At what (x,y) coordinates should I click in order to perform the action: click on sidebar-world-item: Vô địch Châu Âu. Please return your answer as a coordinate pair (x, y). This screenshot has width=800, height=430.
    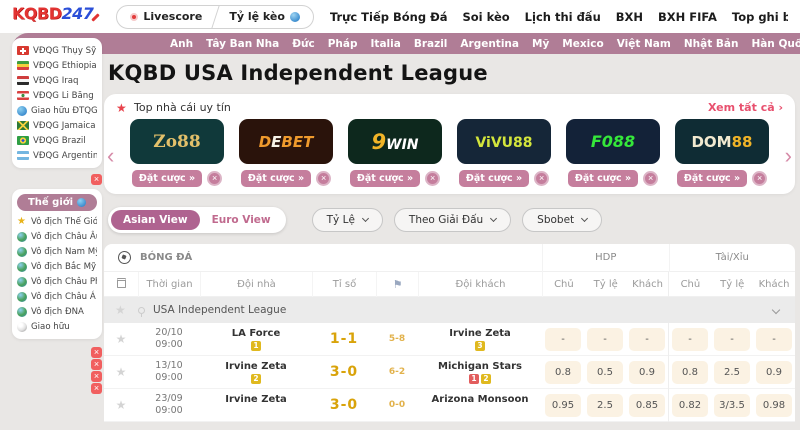
    Looking at the image, I should click on (57, 236).